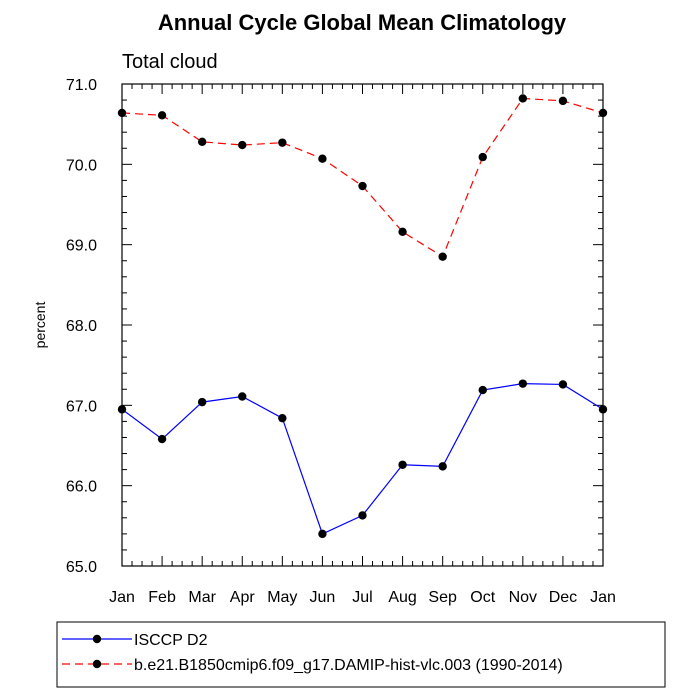 The height and width of the screenshot is (700, 700). Describe the element at coordinates (362, 22) in the screenshot. I see `chart-title: Annual Cycle Global Mean Climatology` at that location.